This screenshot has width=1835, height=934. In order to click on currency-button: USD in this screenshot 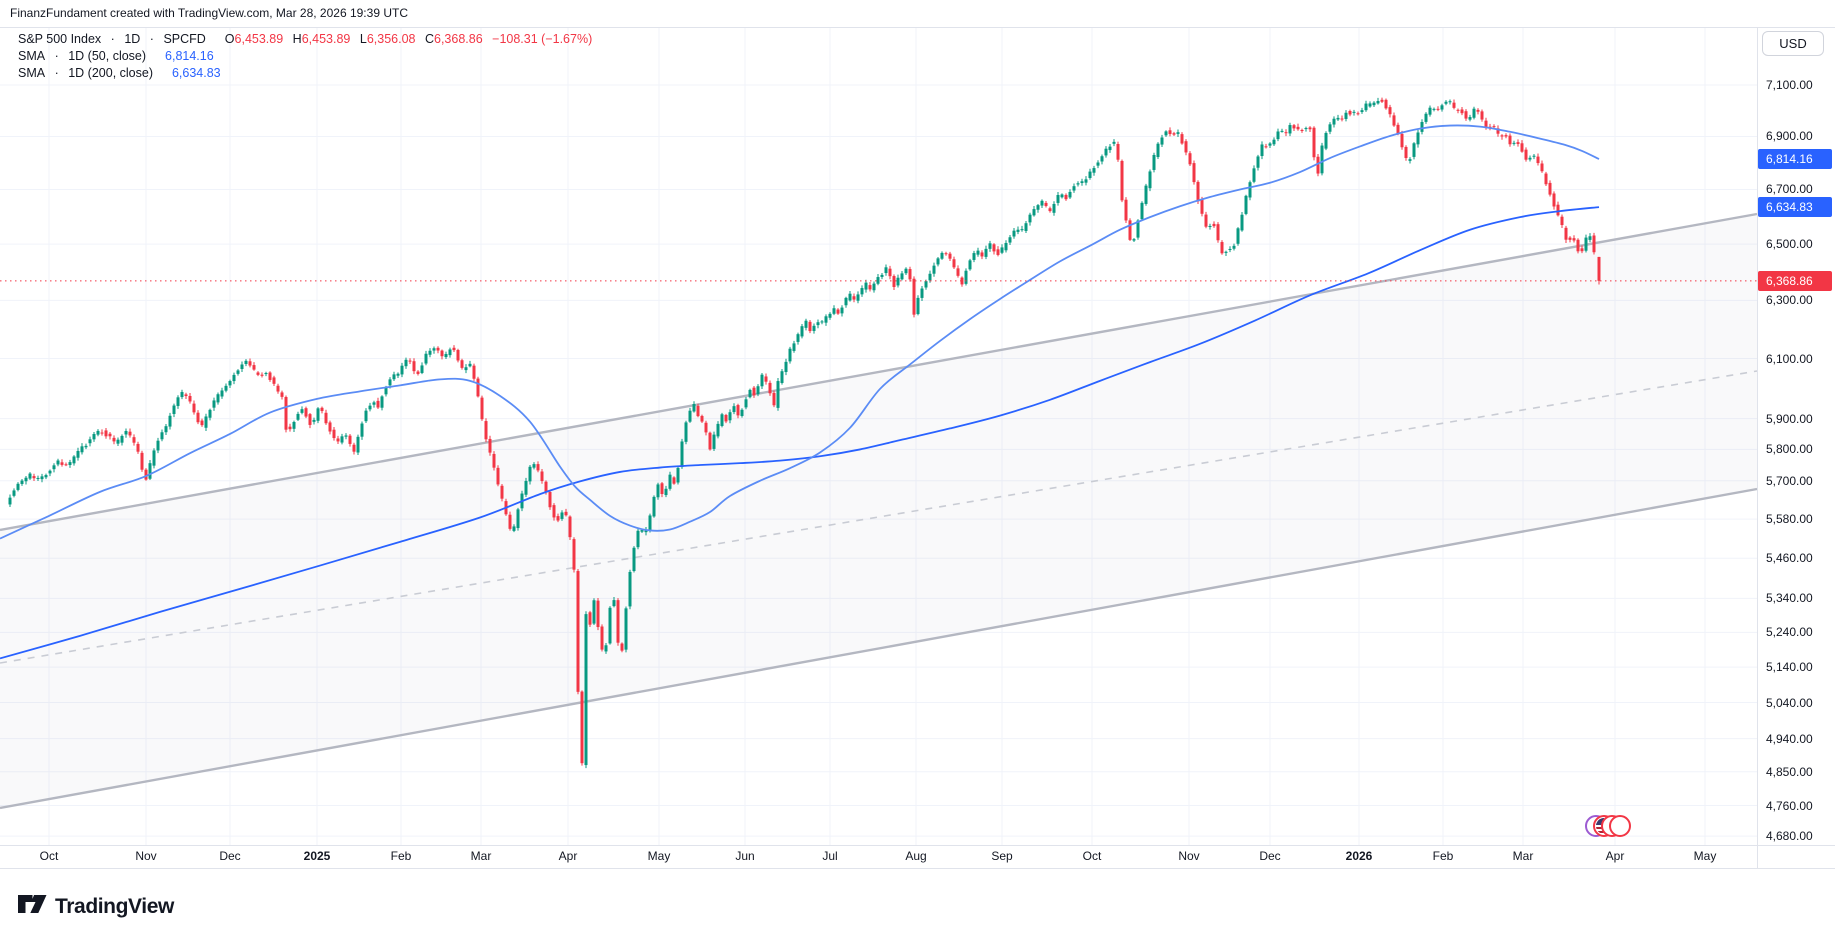, I will do `click(1793, 43)`.